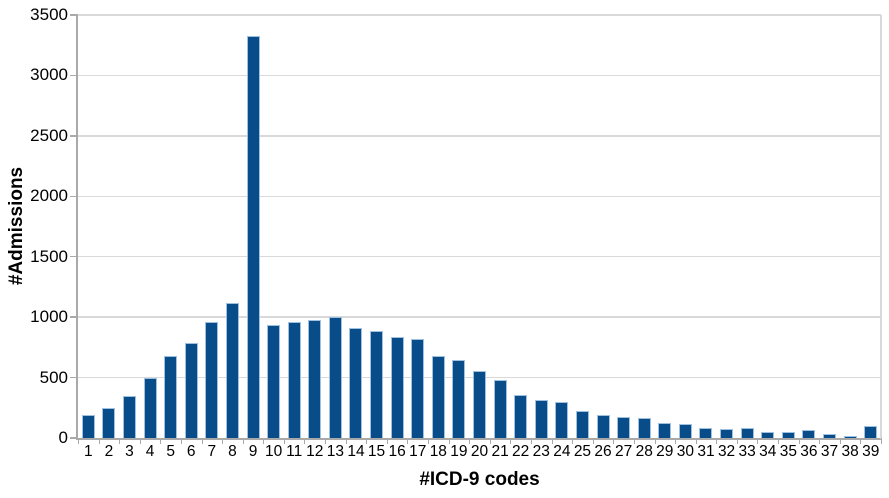 The height and width of the screenshot is (498, 889). Describe the element at coordinates (376, 451) in the screenshot. I see `x-axis-label: 15` at that location.